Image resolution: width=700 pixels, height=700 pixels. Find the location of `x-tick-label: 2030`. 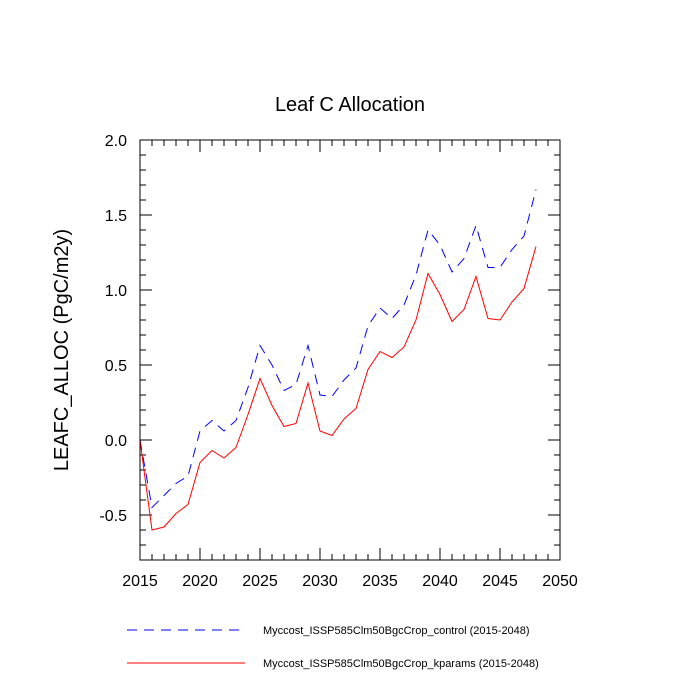

x-tick-label: 2030 is located at coordinates (320, 581).